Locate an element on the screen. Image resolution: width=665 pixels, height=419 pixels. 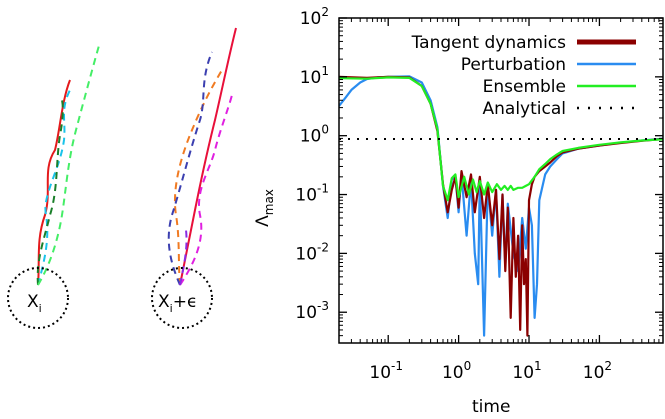
schematic-left-label: Xi is located at coordinates (34, 303).